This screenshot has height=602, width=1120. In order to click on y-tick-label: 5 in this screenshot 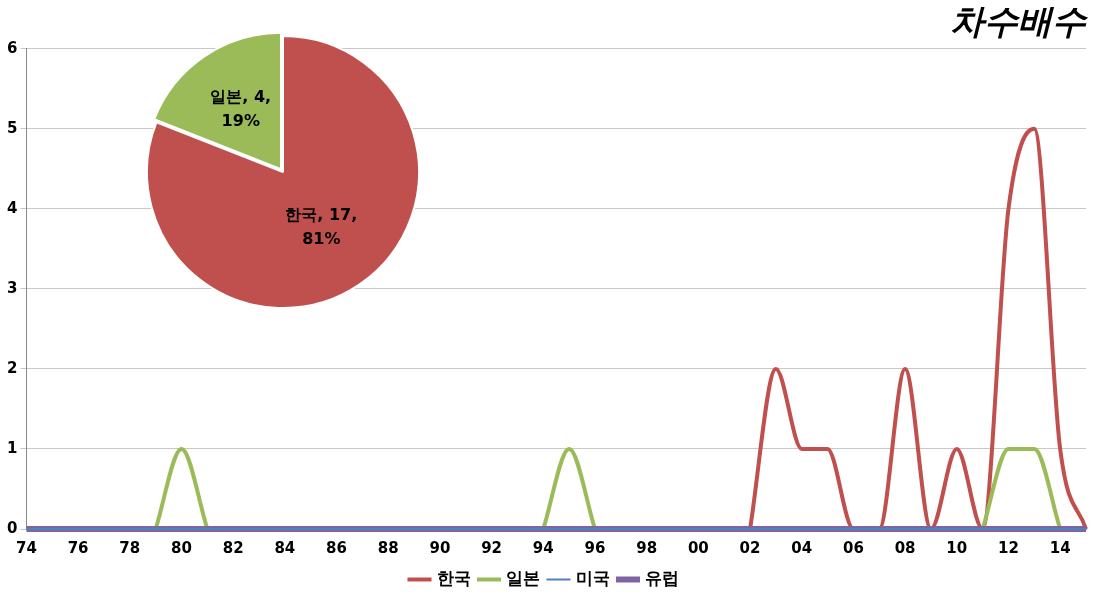, I will do `click(12, 127)`.